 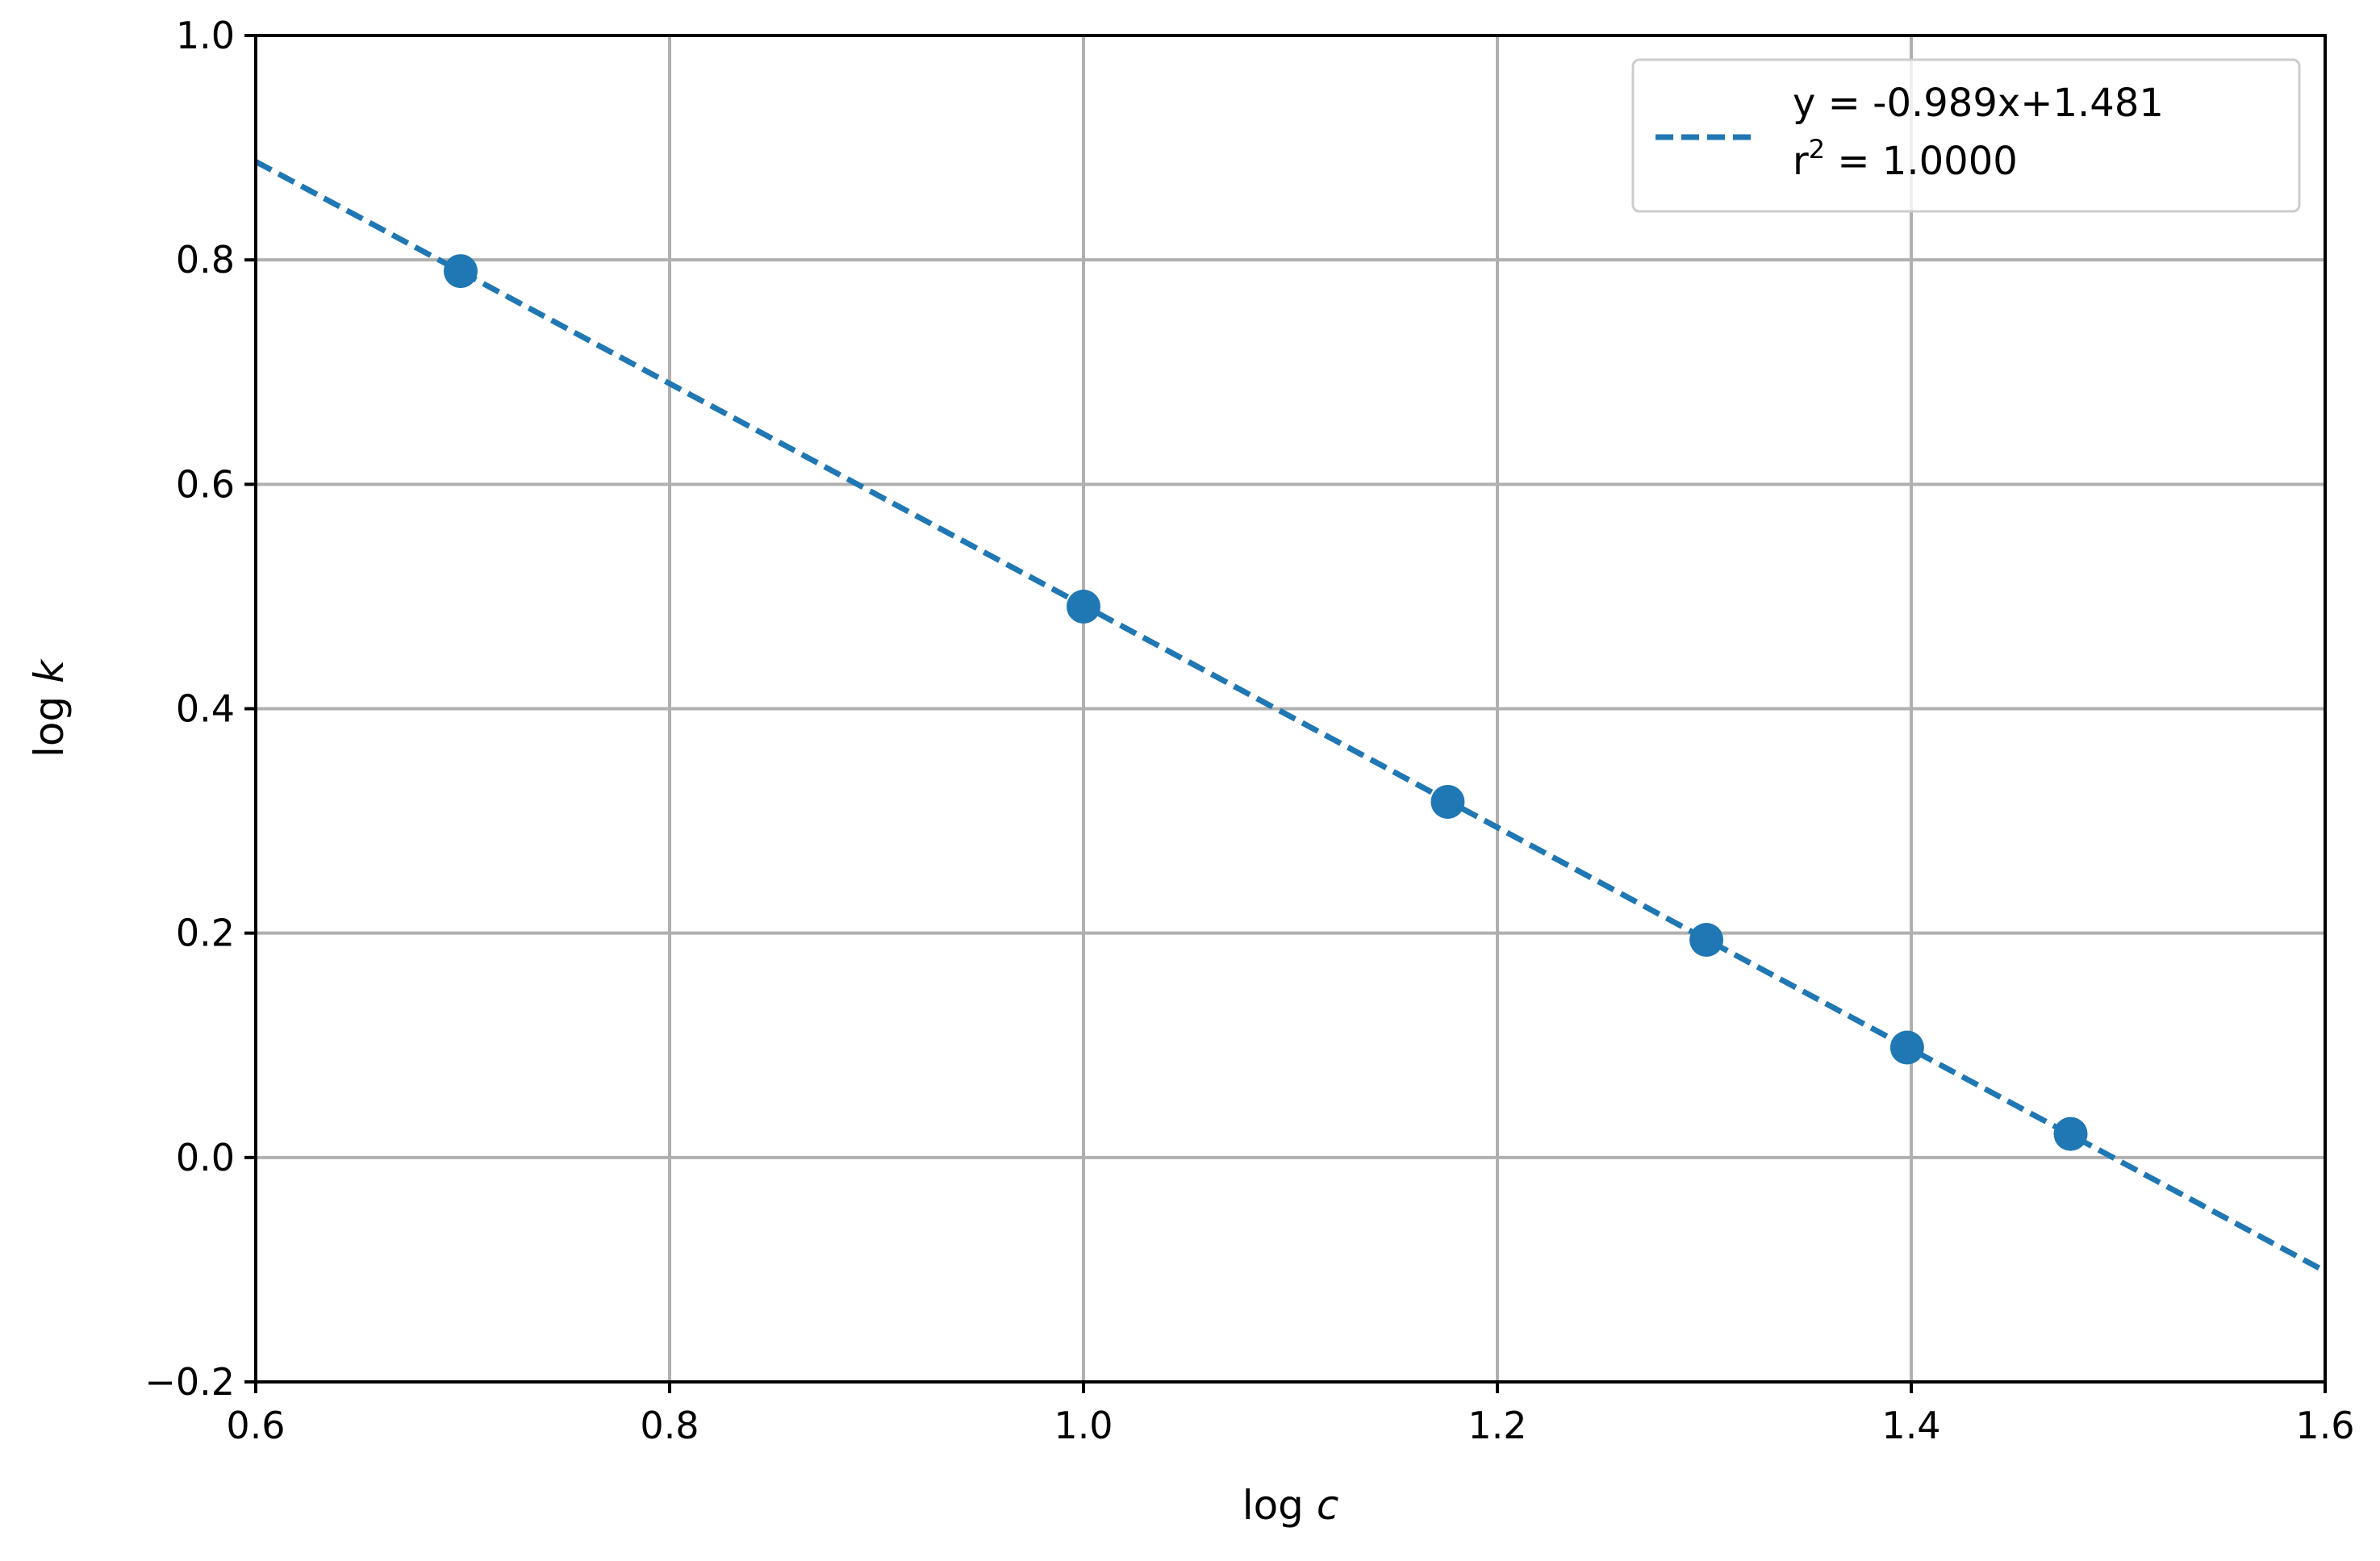 I want to click on x-axis-label-var: c, so click(x=1328, y=1505).